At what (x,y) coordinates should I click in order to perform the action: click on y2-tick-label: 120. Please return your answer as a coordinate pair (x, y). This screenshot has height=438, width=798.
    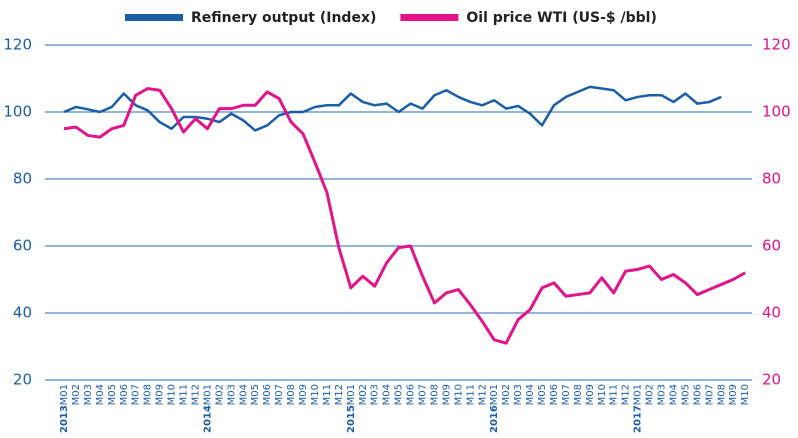
    Looking at the image, I should click on (776, 45).